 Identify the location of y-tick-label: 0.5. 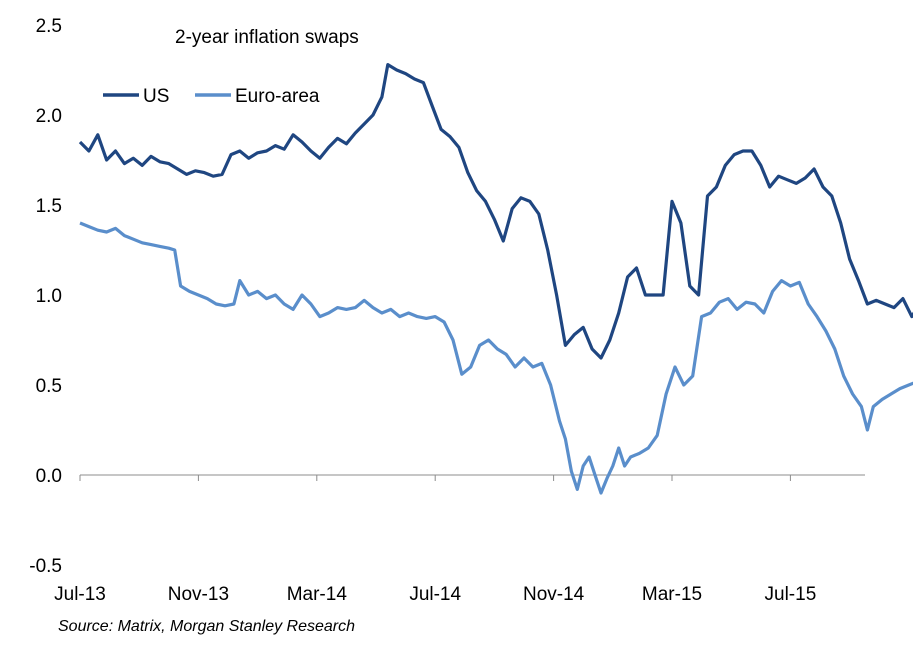
(49, 386).